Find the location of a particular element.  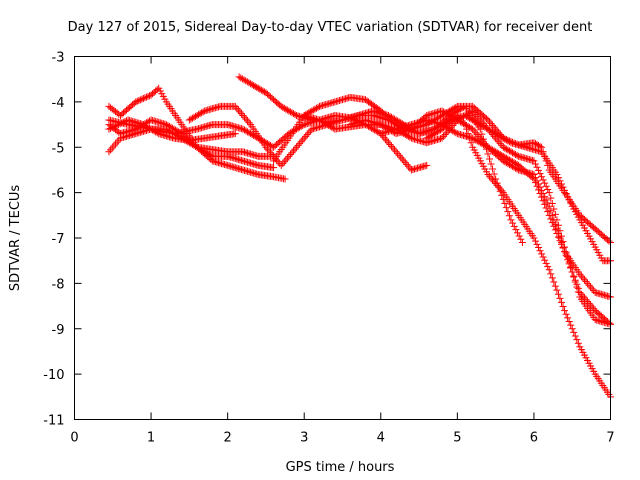

x-tick-label: 3 is located at coordinates (304, 438).